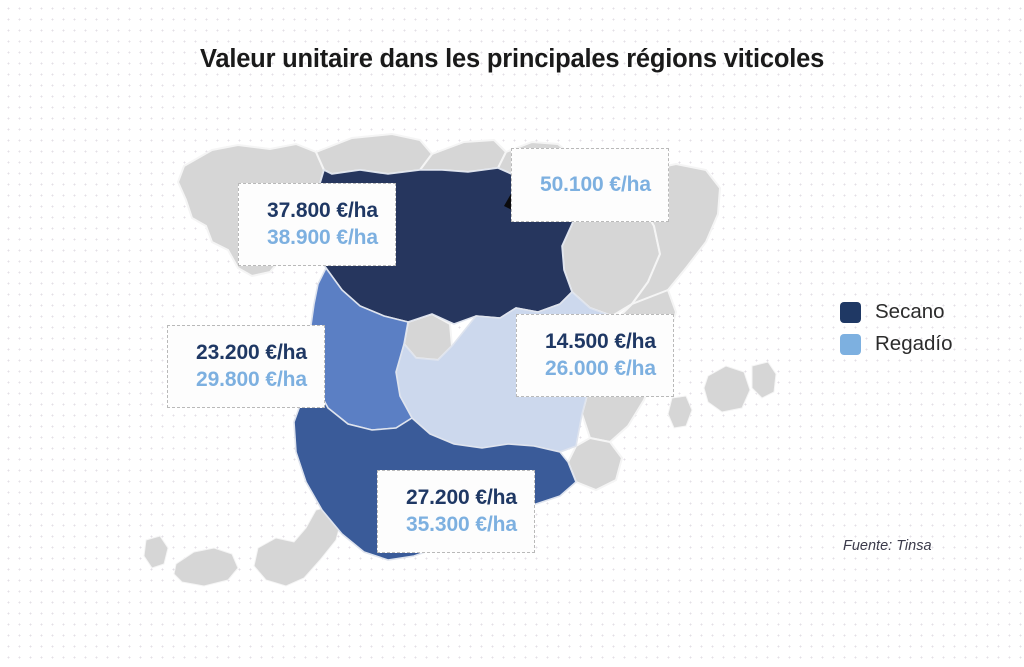 The height and width of the screenshot is (667, 1024). I want to click on callout-secano-value: 37.800 €/ha, so click(322, 211).